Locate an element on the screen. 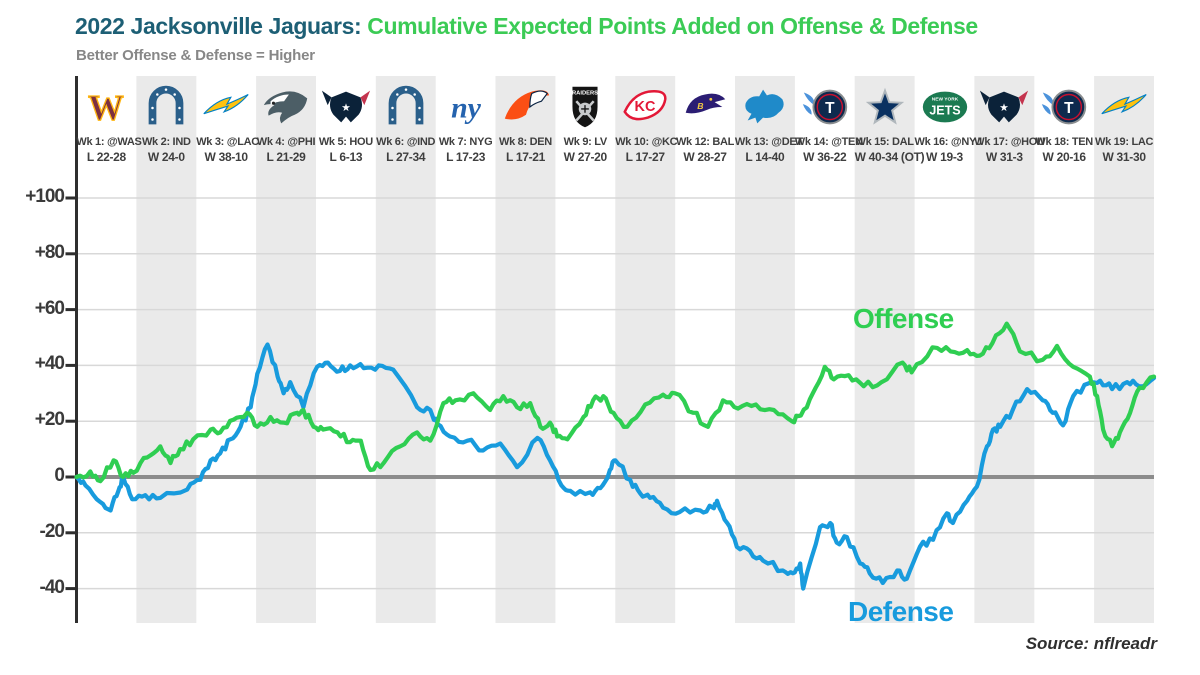  week-column: Wk 19: LAC W 31-30 is located at coordinates (1124, 122).